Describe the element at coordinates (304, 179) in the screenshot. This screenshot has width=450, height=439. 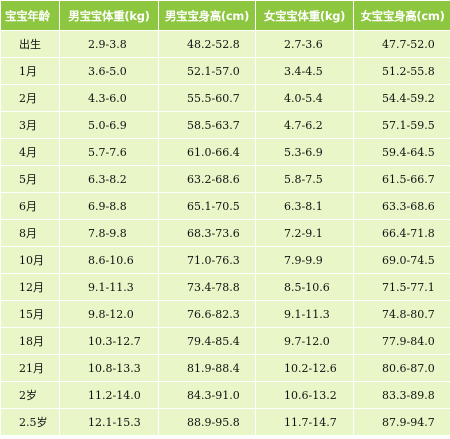
I see `girl-weight-cell: 5.8-7.5` at that location.